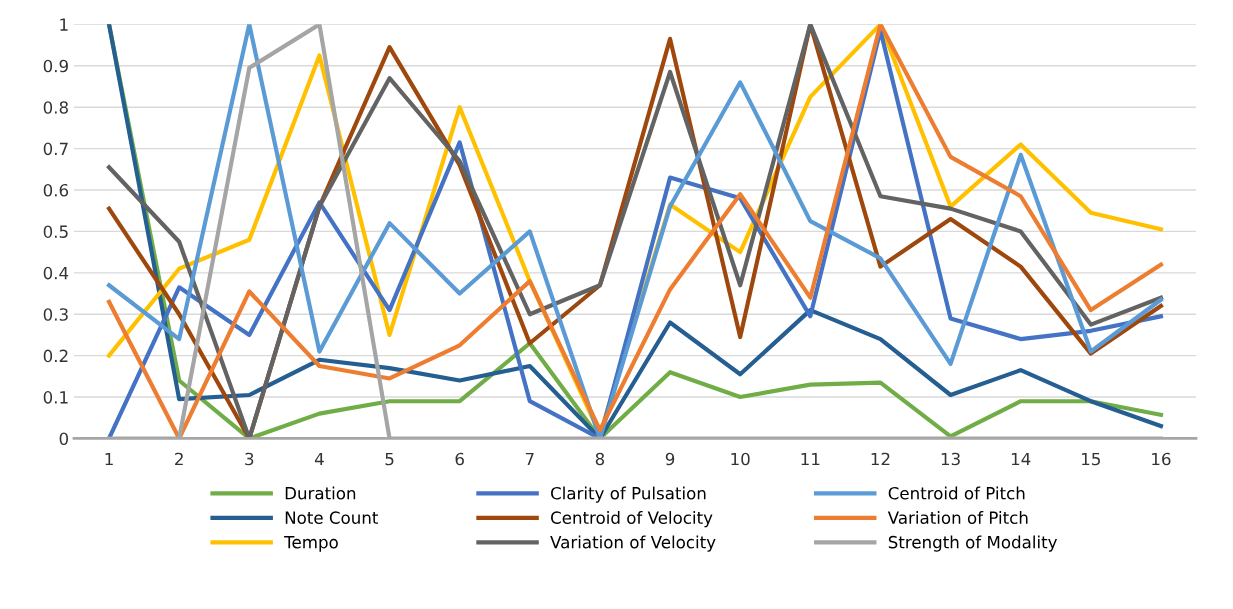 This screenshot has width=1233, height=609. Describe the element at coordinates (64, 24) in the screenshot. I see `y-tick-label: 1` at that location.